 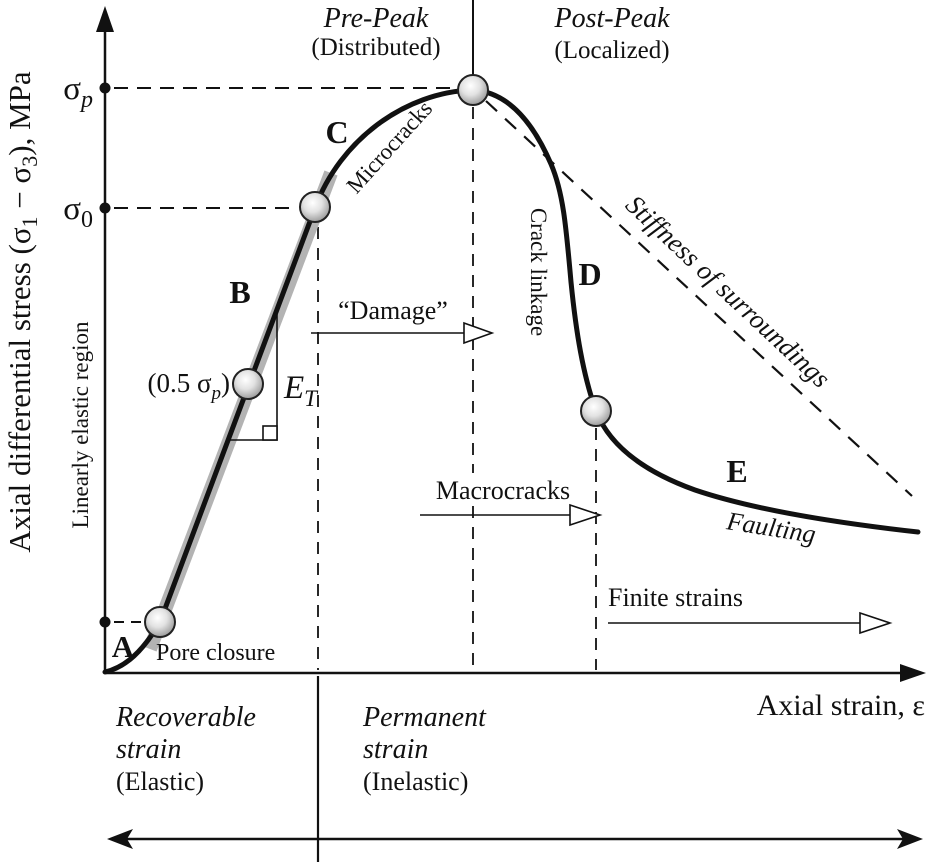 What do you see at coordinates (215, 653) in the screenshot?
I see `pore-closure-label: Pore closure` at bounding box center [215, 653].